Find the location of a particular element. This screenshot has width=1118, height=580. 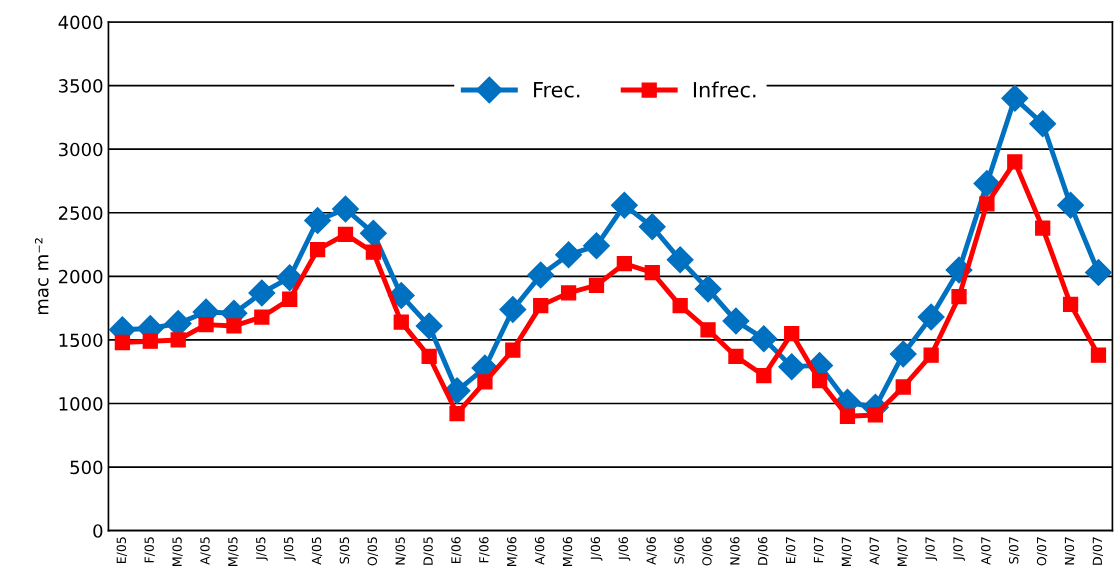

x-tick-label: S/06 is located at coordinates (679, 550).